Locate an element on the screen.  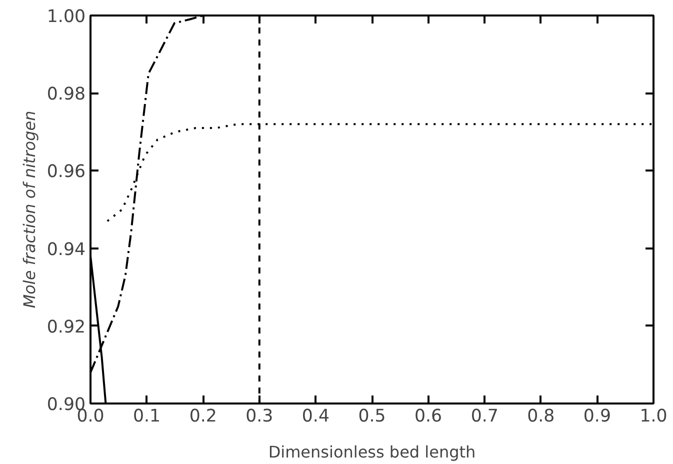
x-tick-label: 0.5 is located at coordinates (372, 416).